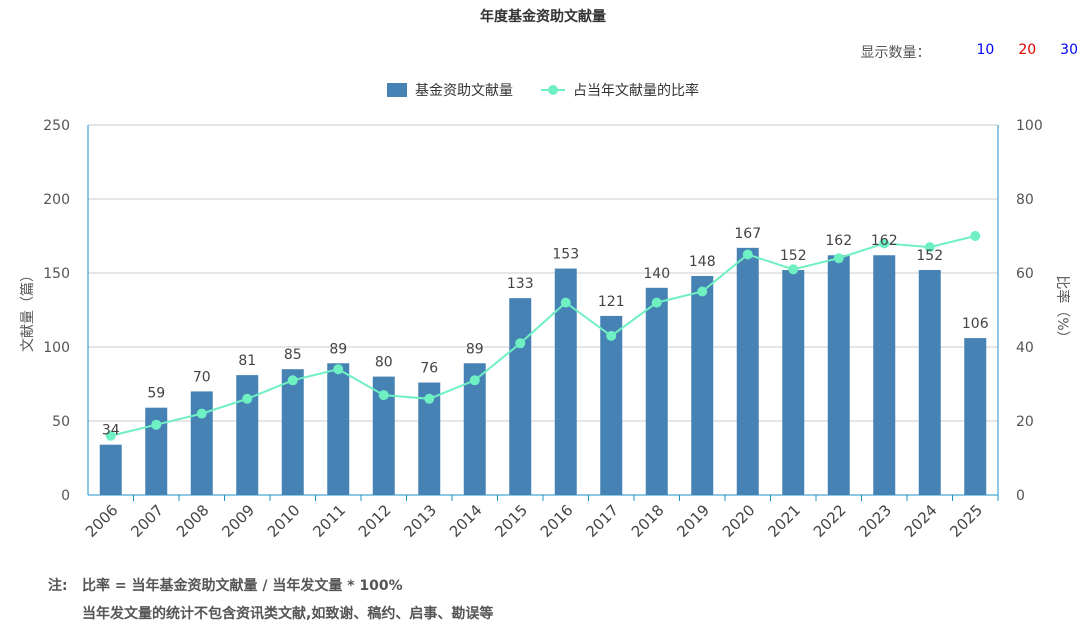 The width and height of the screenshot is (1086, 629). Describe the element at coordinates (557, 521) in the screenshot. I see `x-tick-label-2016: 2016` at that location.